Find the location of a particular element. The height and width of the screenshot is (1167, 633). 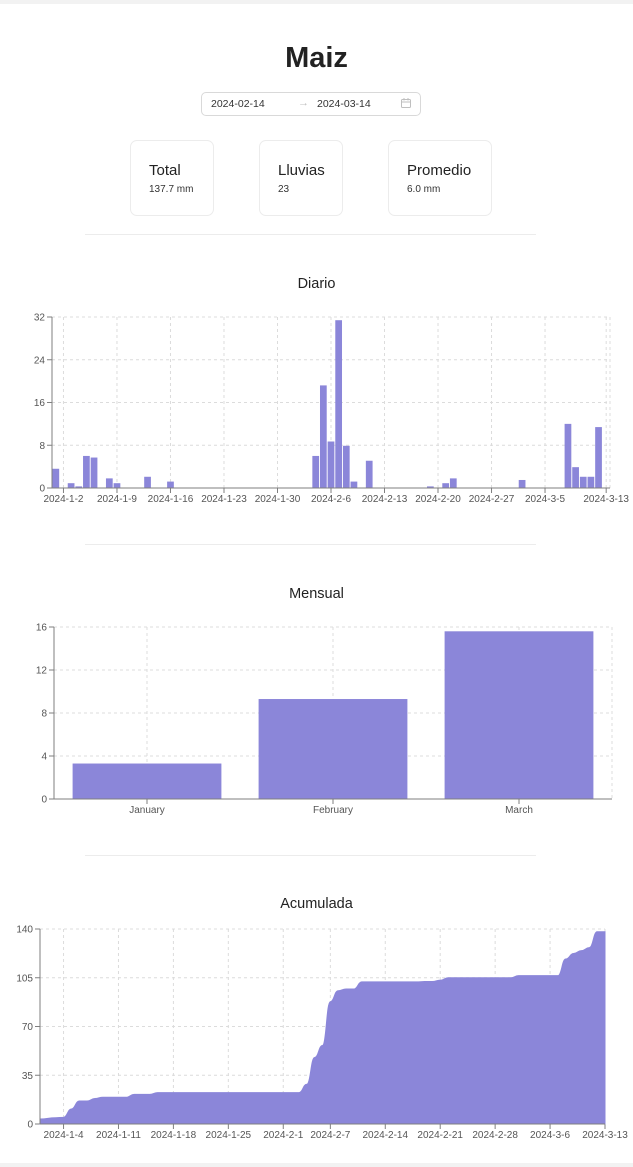

stat-card-lluvias: Lluvias 23 is located at coordinates (301, 178).